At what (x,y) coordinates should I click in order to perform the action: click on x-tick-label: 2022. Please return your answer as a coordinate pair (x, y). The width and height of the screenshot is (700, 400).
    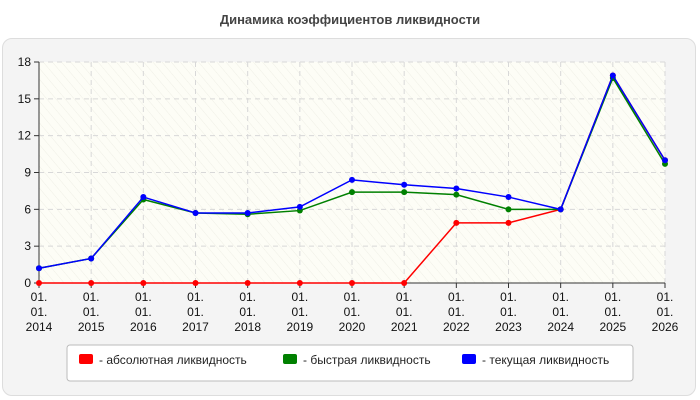
    Looking at the image, I should click on (456, 327).